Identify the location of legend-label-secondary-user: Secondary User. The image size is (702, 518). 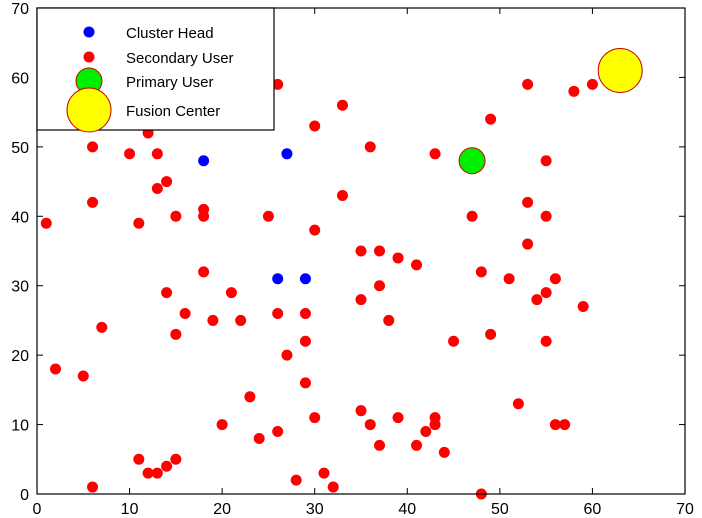
(180, 58).